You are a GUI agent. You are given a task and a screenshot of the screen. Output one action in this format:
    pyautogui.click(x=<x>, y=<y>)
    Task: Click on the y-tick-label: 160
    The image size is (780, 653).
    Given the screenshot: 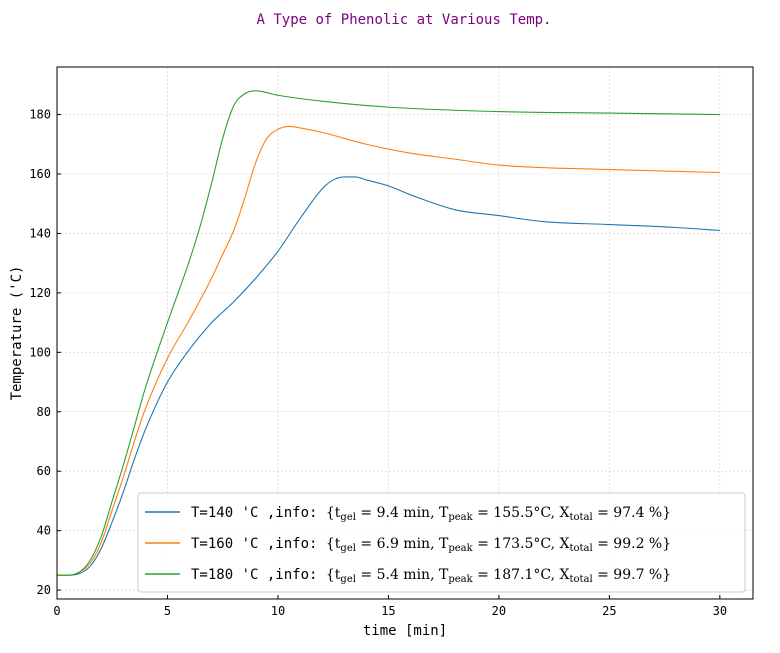 What is the action you would take?
    pyautogui.click(x=40, y=174)
    